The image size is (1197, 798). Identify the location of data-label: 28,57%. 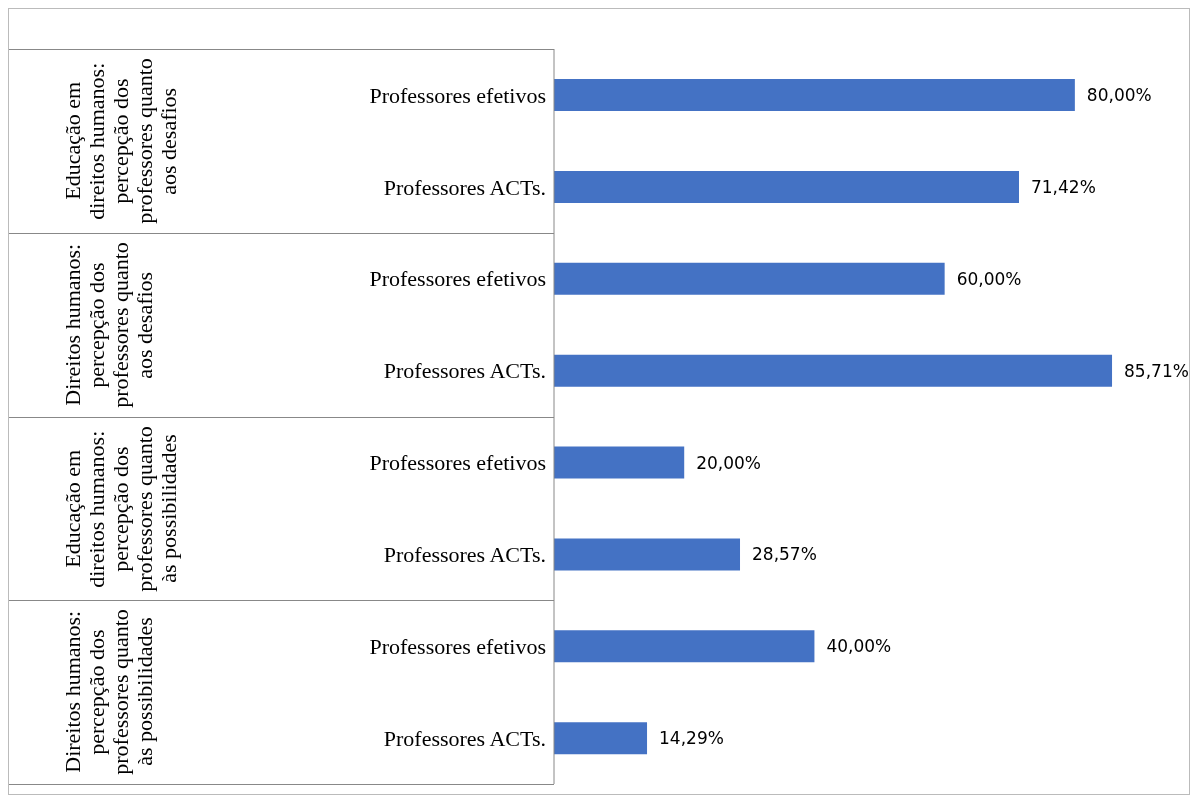
(784, 554).